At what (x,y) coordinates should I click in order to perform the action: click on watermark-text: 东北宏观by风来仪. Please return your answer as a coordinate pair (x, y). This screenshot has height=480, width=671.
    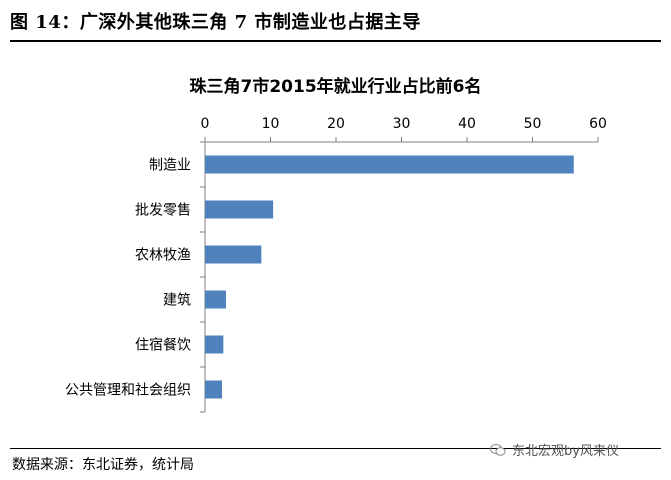
    Looking at the image, I should click on (565, 451).